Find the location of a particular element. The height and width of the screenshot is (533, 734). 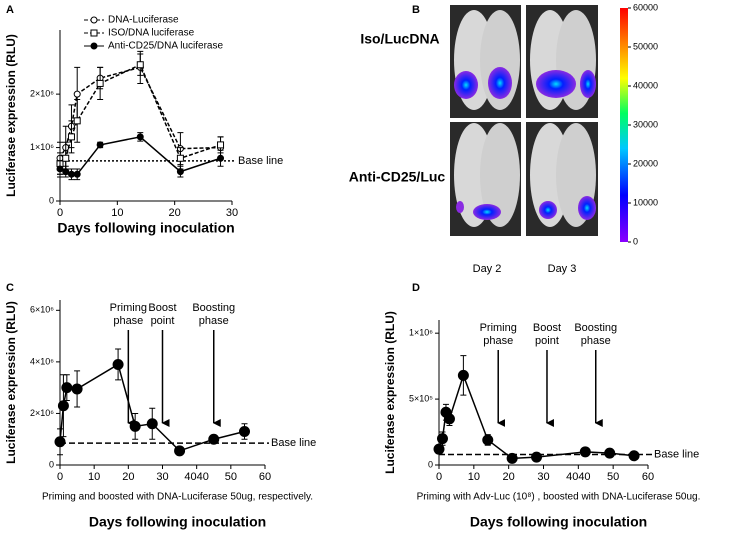

legend-label: Anti-CD25/DNA luciferase is located at coordinates (165, 46).